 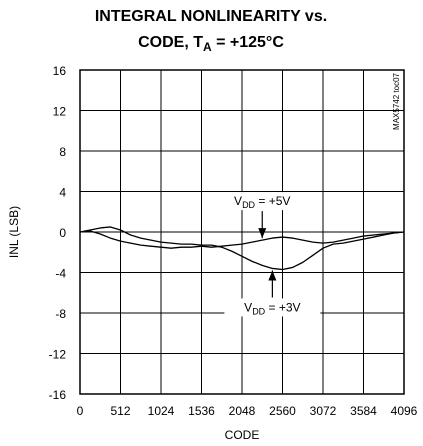 I want to click on y-tick-label: -16, so click(x=58, y=395).